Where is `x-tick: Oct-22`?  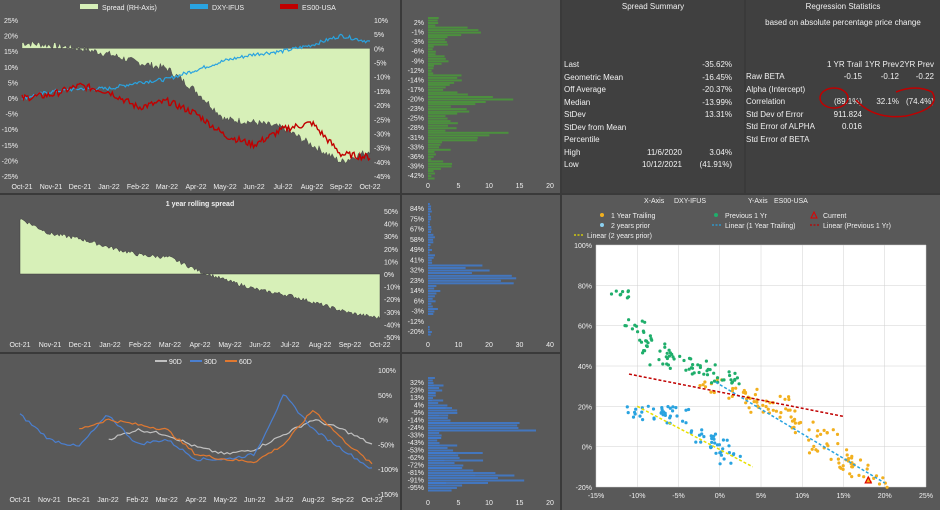 x-tick: Oct-22 is located at coordinates (379, 345).